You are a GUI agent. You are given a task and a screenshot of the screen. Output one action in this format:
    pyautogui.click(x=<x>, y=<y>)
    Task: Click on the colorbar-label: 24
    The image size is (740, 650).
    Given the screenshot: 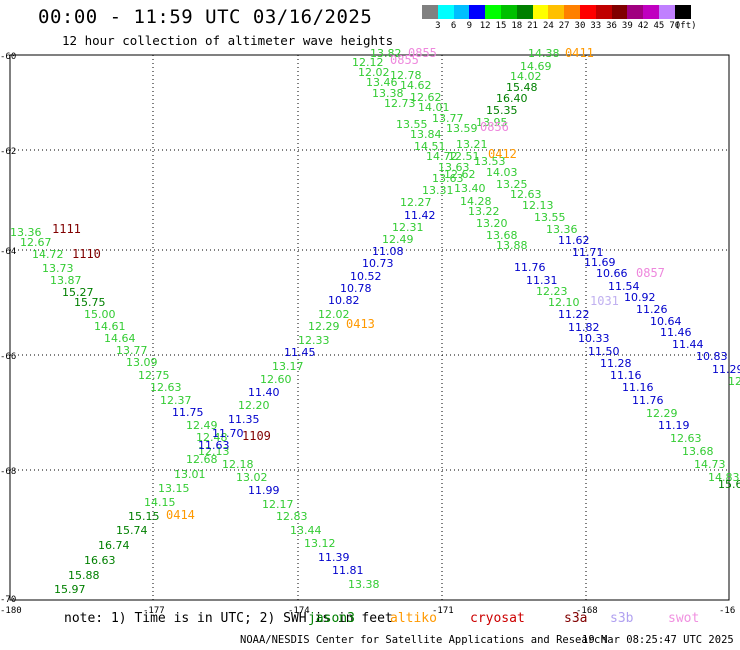 What is the action you would take?
    pyautogui.click(x=548, y=26)
    